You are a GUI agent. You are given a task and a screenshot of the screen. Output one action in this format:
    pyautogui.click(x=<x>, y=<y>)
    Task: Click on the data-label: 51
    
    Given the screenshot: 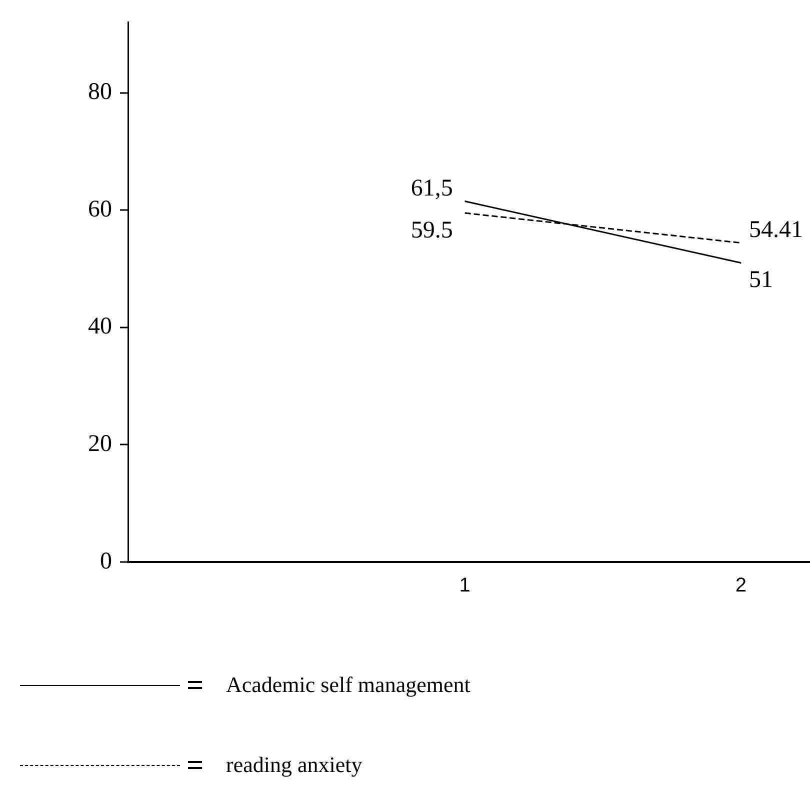 What is the action you would take?
    pyautogui.click(x=760, y=280)
    